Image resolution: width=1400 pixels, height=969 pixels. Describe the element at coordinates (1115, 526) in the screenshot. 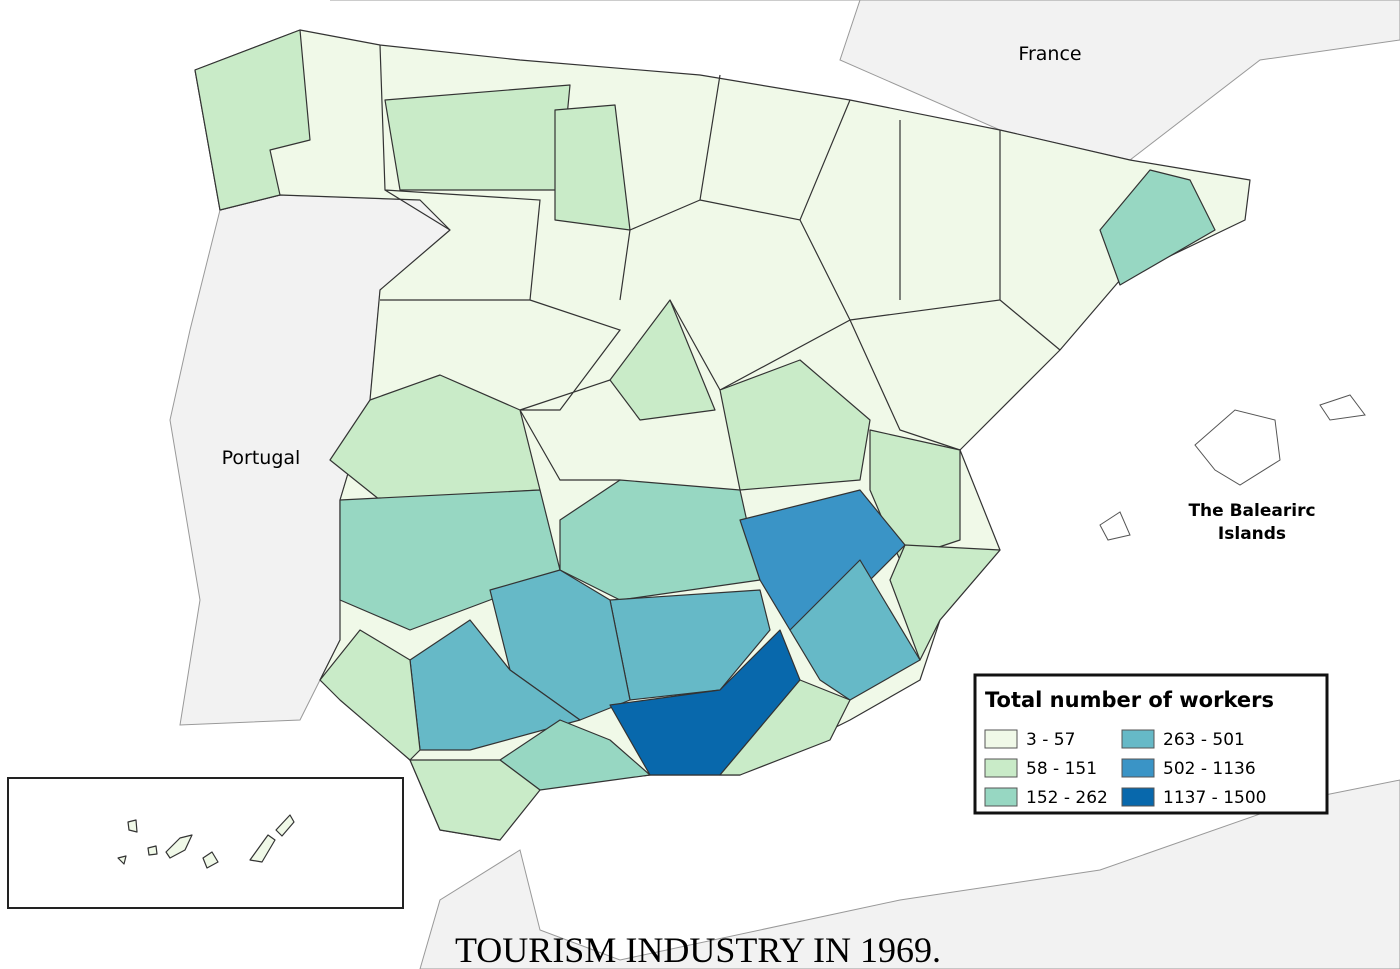

I see `ibiza` at that location.